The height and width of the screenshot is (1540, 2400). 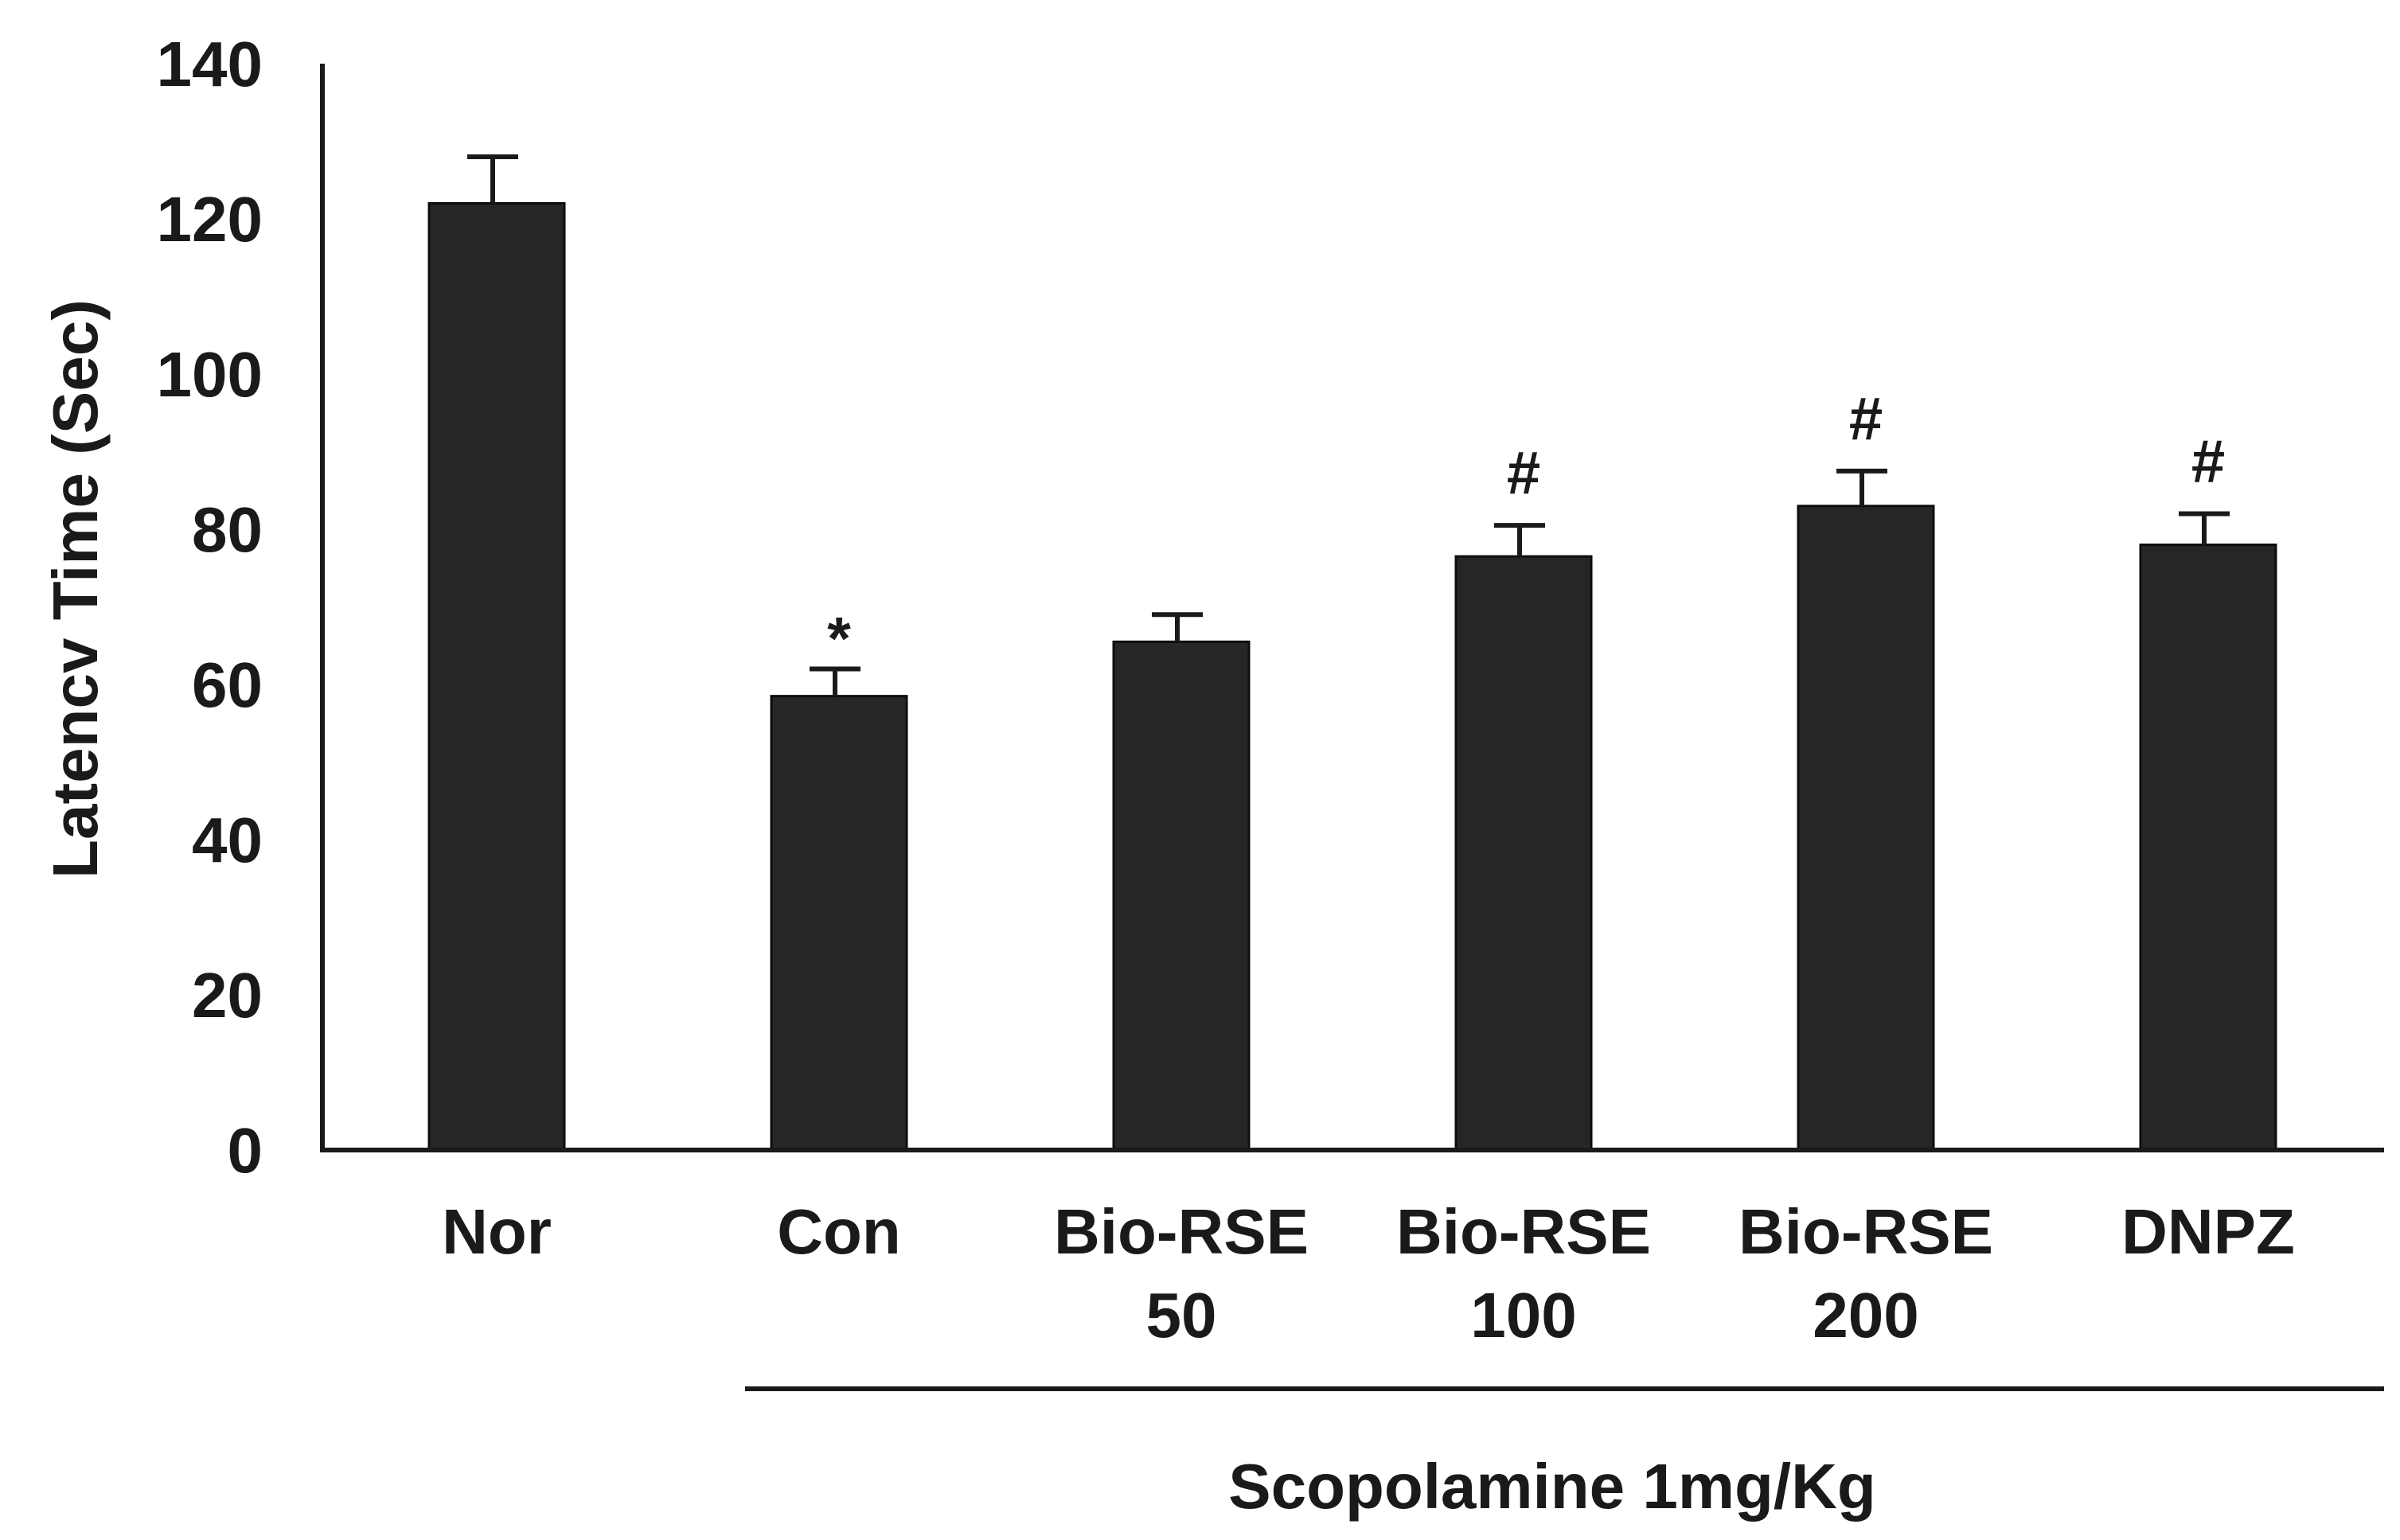 What do you see at coordinates (76, 589) in the screenshot?
I see `y-axis-title: Latencv Time (Sec)` at bounding box center [76, 589].